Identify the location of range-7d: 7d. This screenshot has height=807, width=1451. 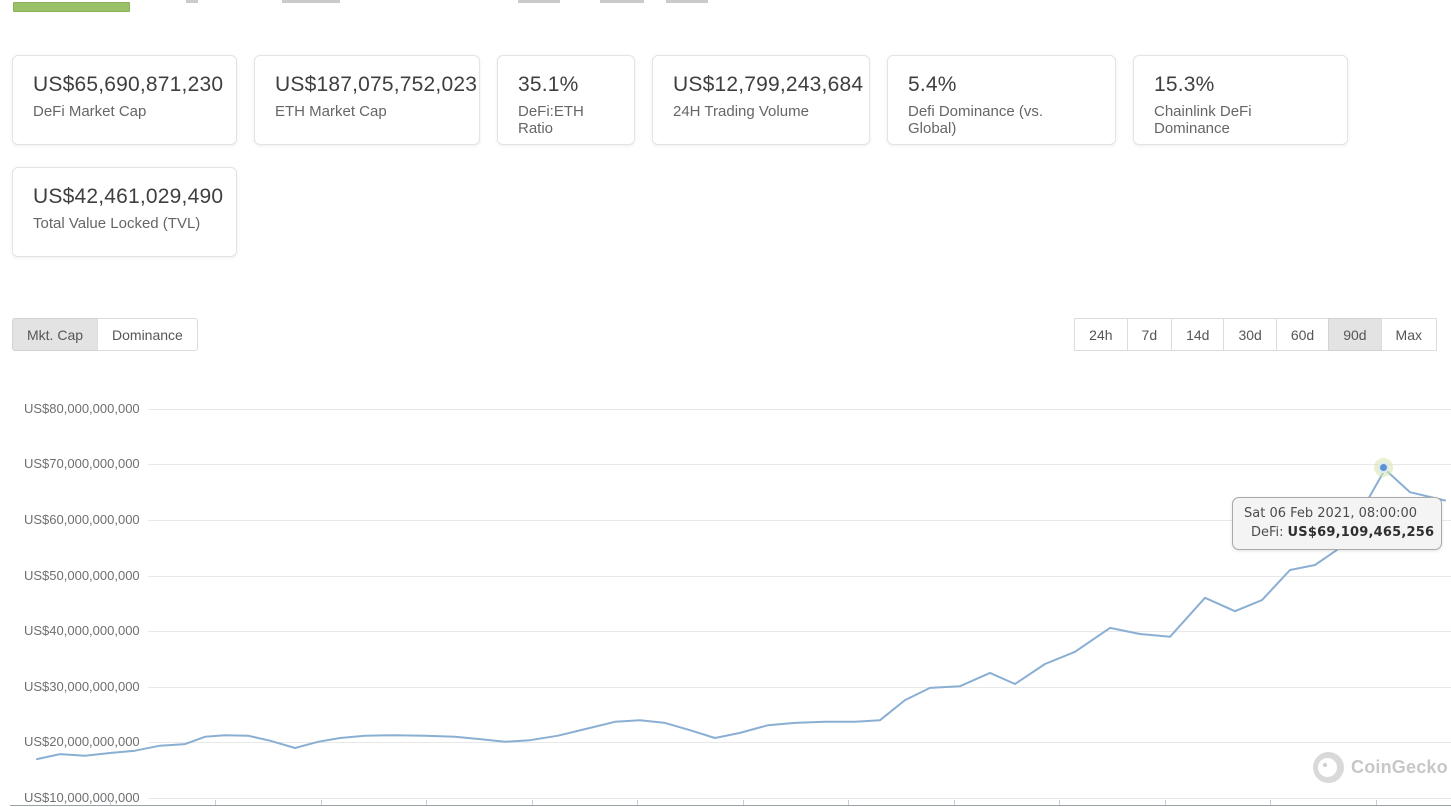
(1149, 334).